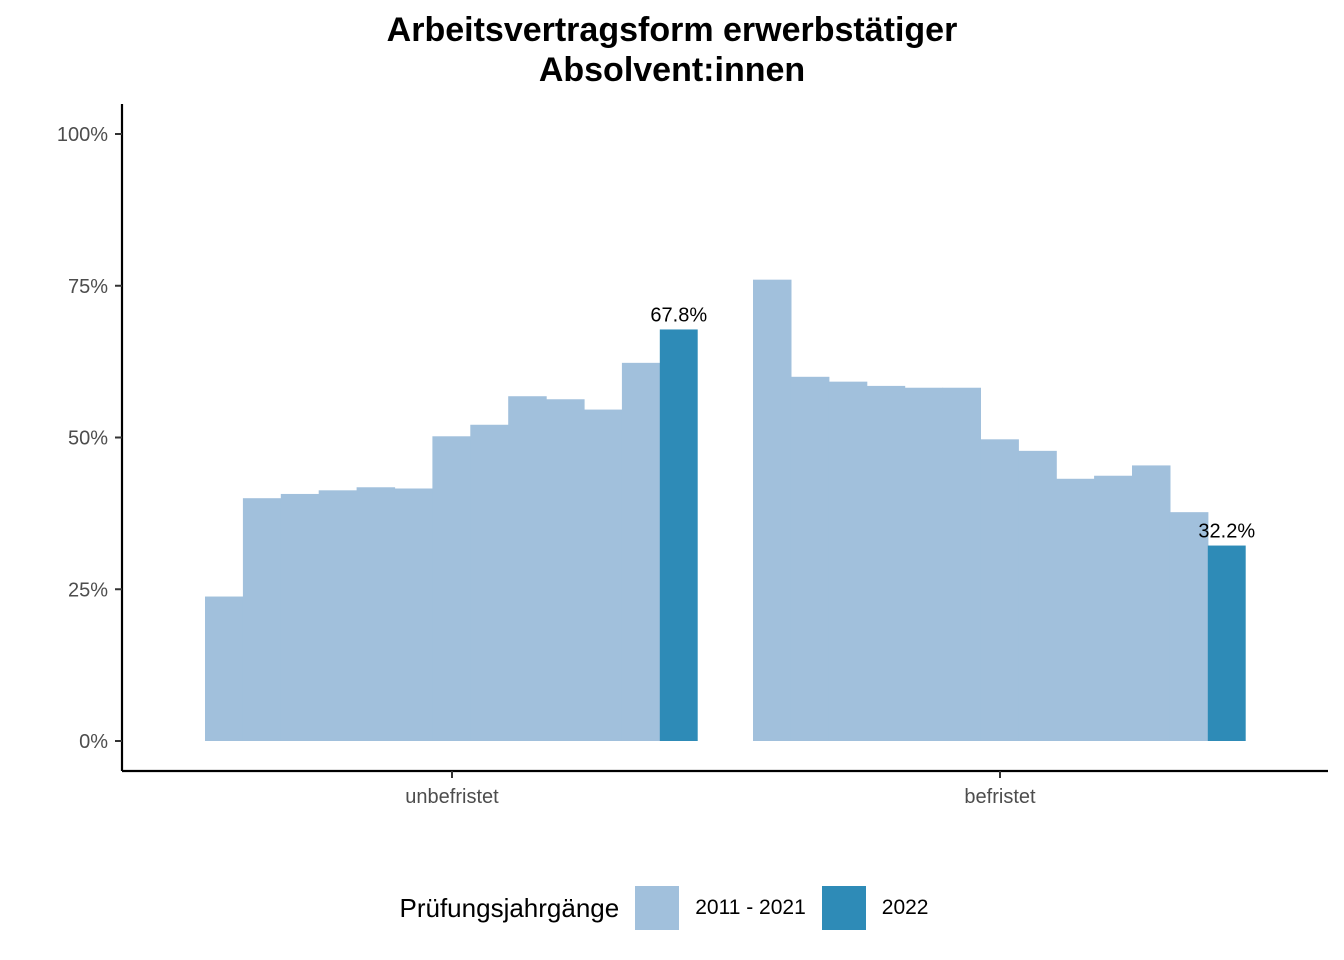 Image resolution: width=1344 pixels, height=960 pixels. I want to click on legend: Prüfungsjahrgänge 2011 - 2021 2022, so click(672, 908).